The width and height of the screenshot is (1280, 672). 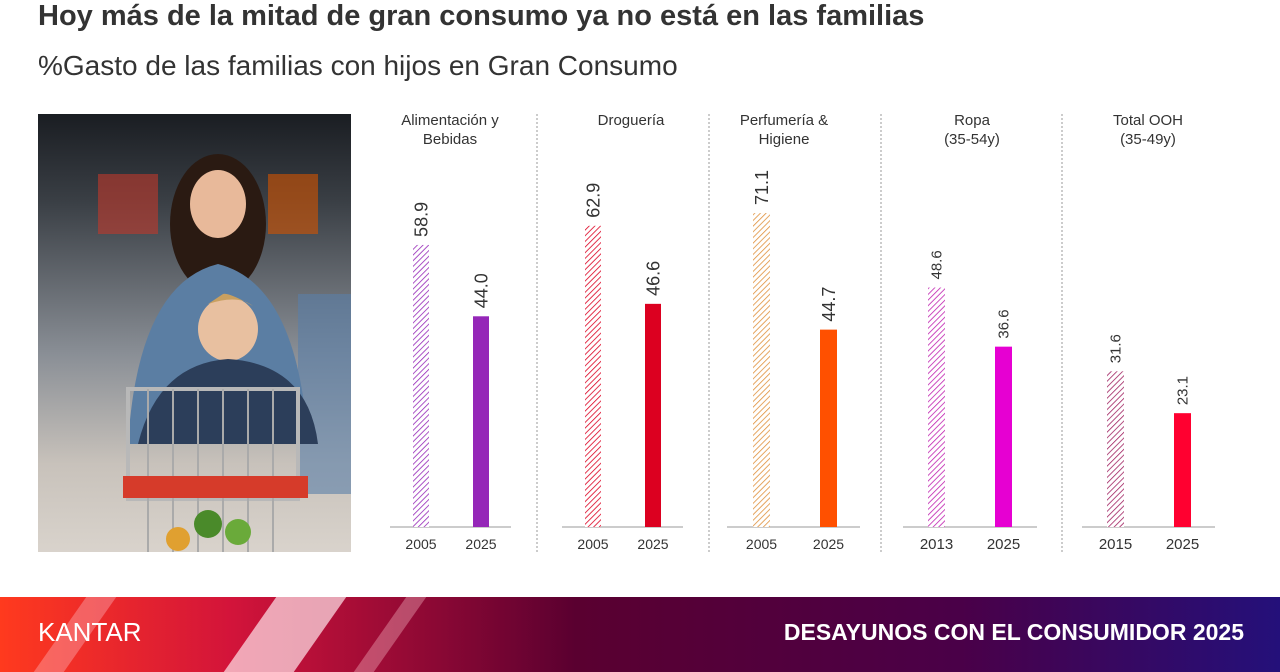 I want to click on data-label: 46.6, so click(x=653, y=278).